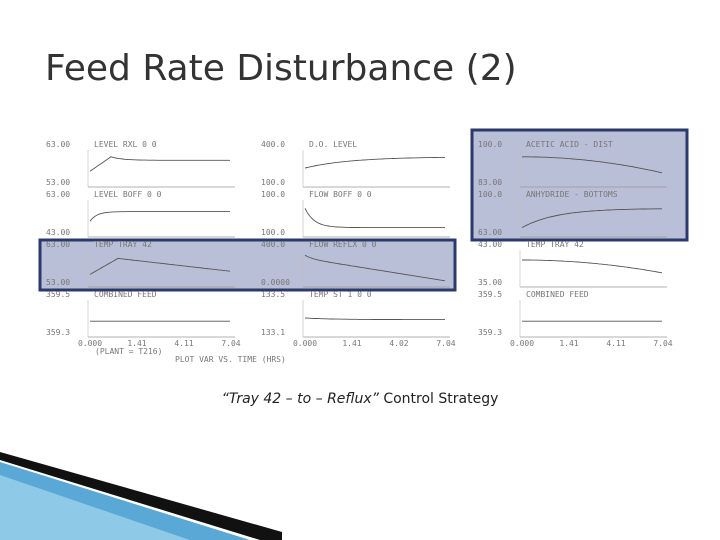 This screenshot has height=540, width=720. What do you see at coordinates (128, 194) in the screenshot?
I see `panel-label: LEVEL BOFF 0 0` at bounding box center [128, 194].